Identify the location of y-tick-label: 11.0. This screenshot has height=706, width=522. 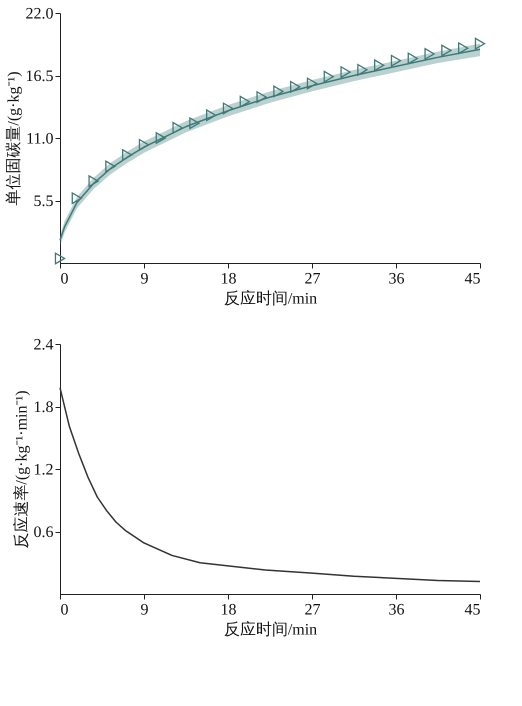
(40, 139).